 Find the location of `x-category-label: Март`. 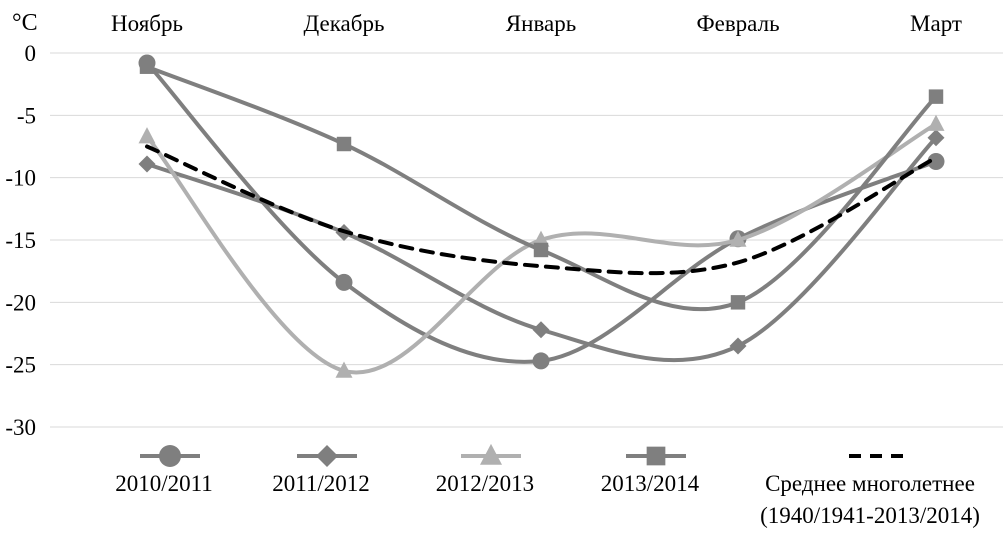

x-category-label: Март is located at coordinates (936, 23).